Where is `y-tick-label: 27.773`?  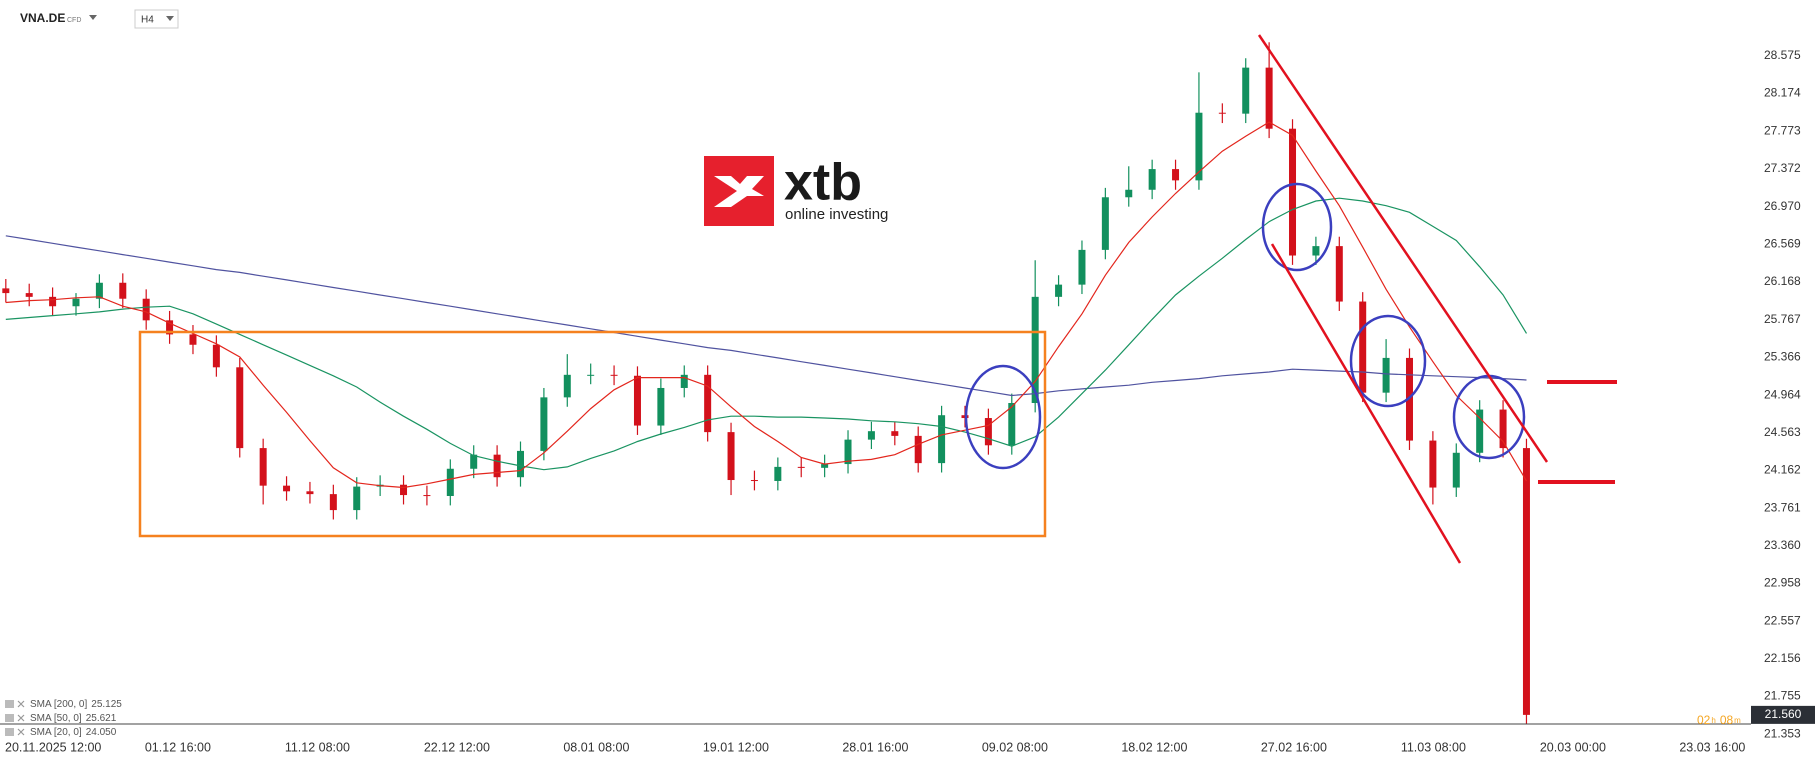
y-tick-label: 27.773 is located at coordinates (1782, 130).